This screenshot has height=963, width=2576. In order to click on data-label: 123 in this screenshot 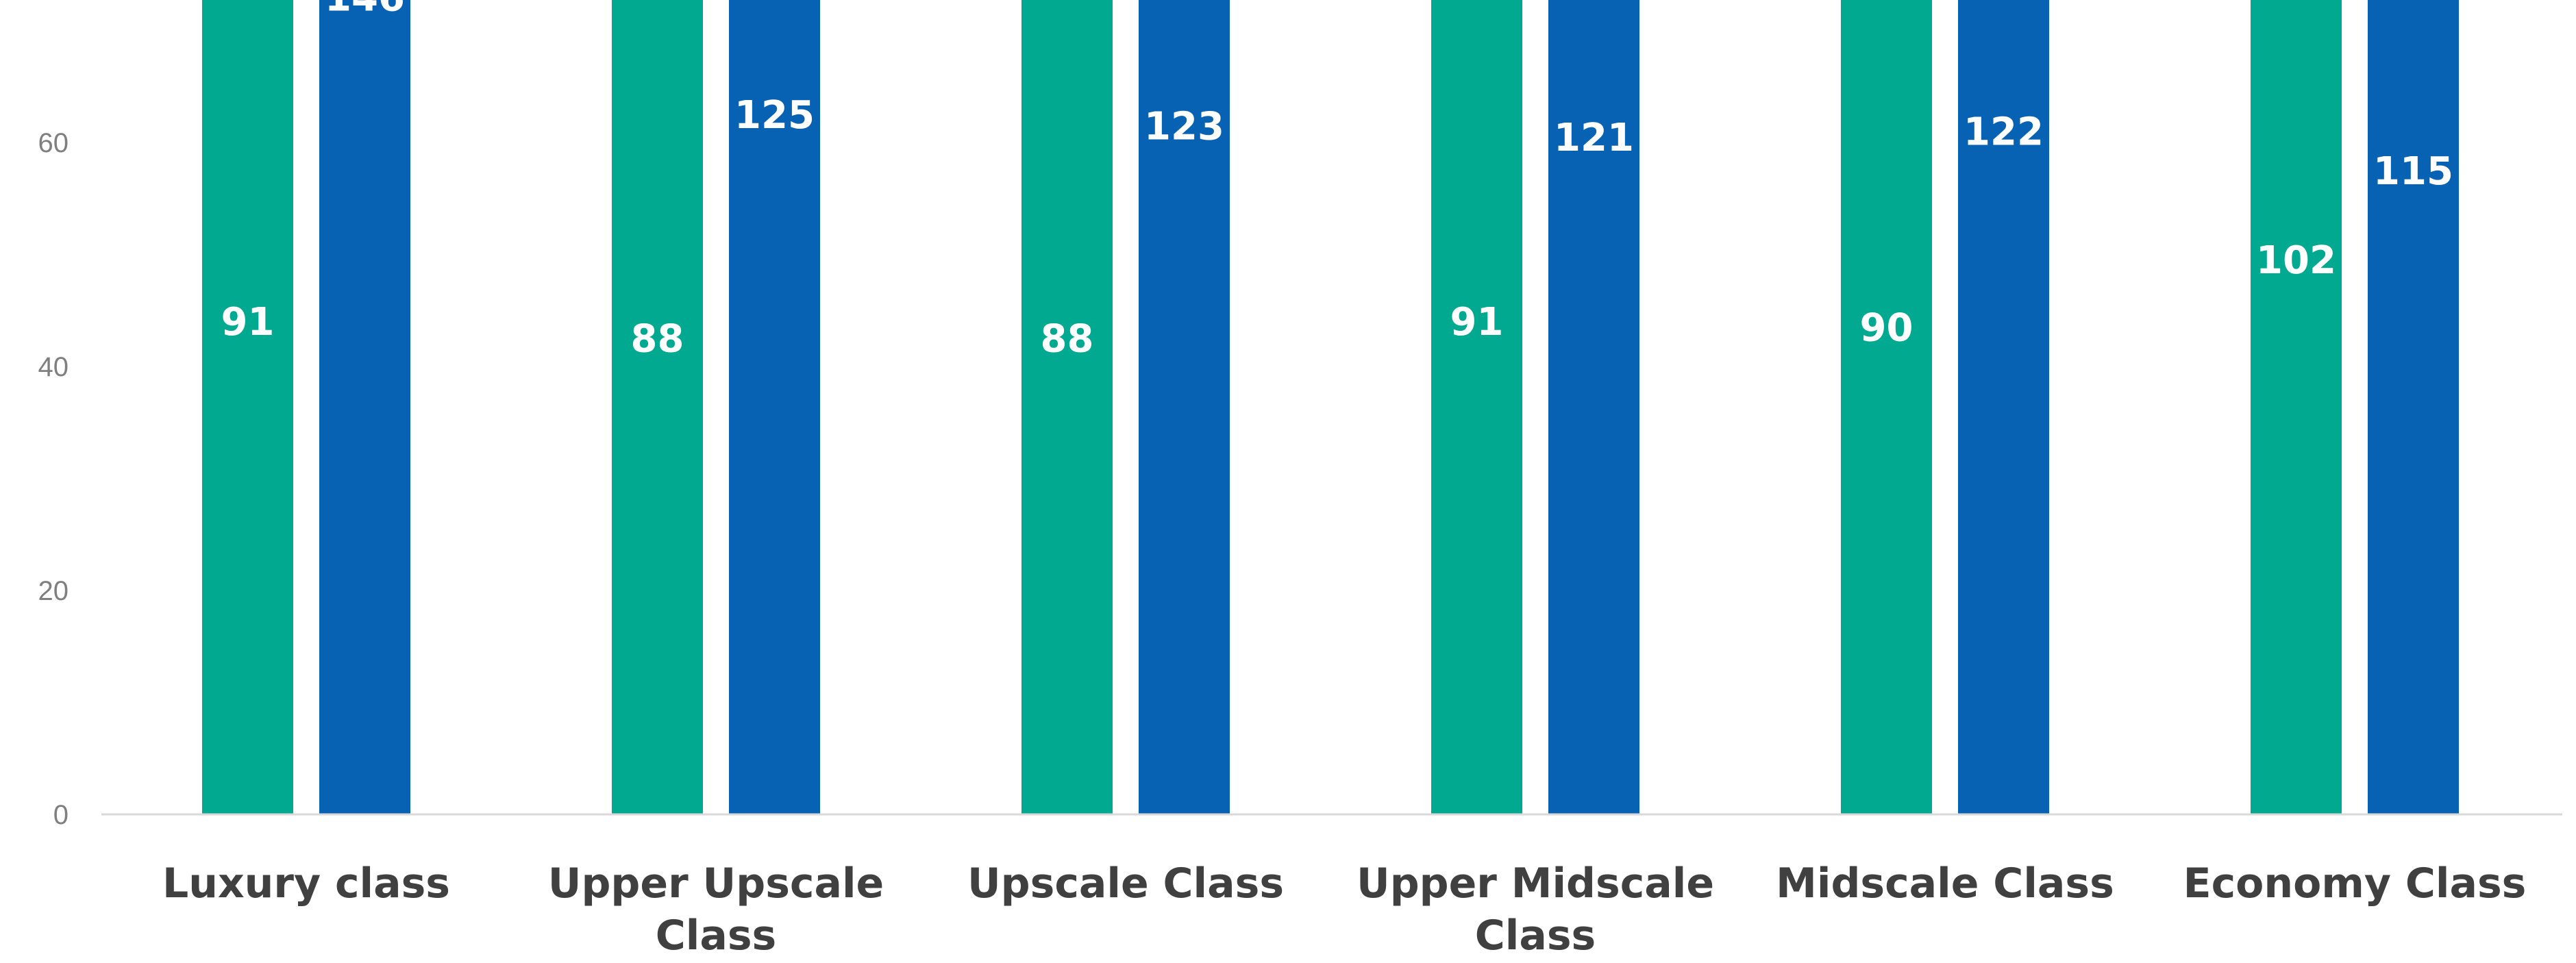, I will do `click(1184, 126)`.